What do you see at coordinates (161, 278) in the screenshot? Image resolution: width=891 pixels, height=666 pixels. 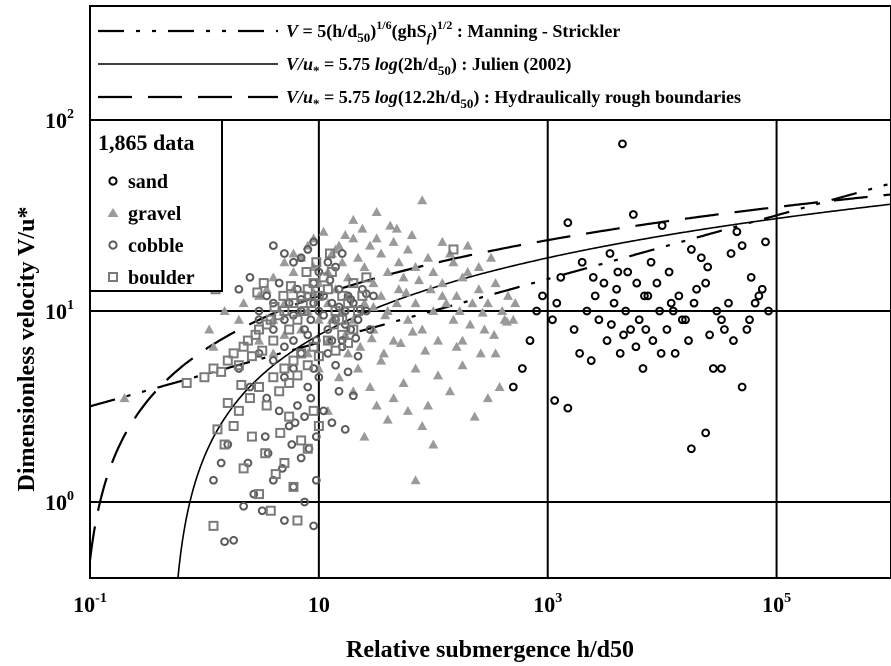 I see `legend-boulder-label: boulder` at bounding box center [161, 278].